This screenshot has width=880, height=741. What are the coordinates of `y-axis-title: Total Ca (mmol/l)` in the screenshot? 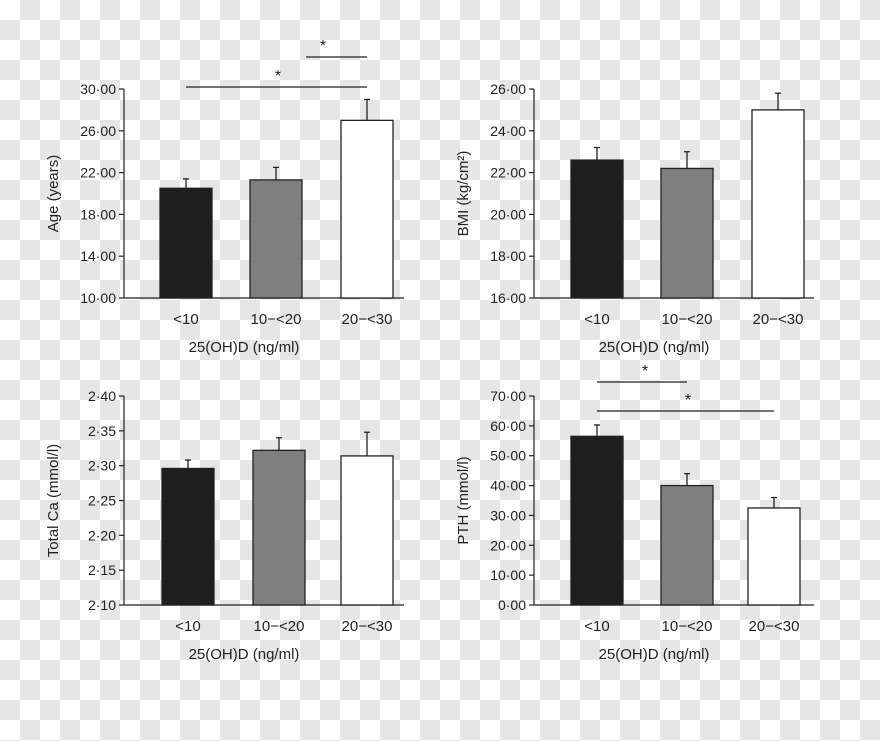 It's located at (53, 500).